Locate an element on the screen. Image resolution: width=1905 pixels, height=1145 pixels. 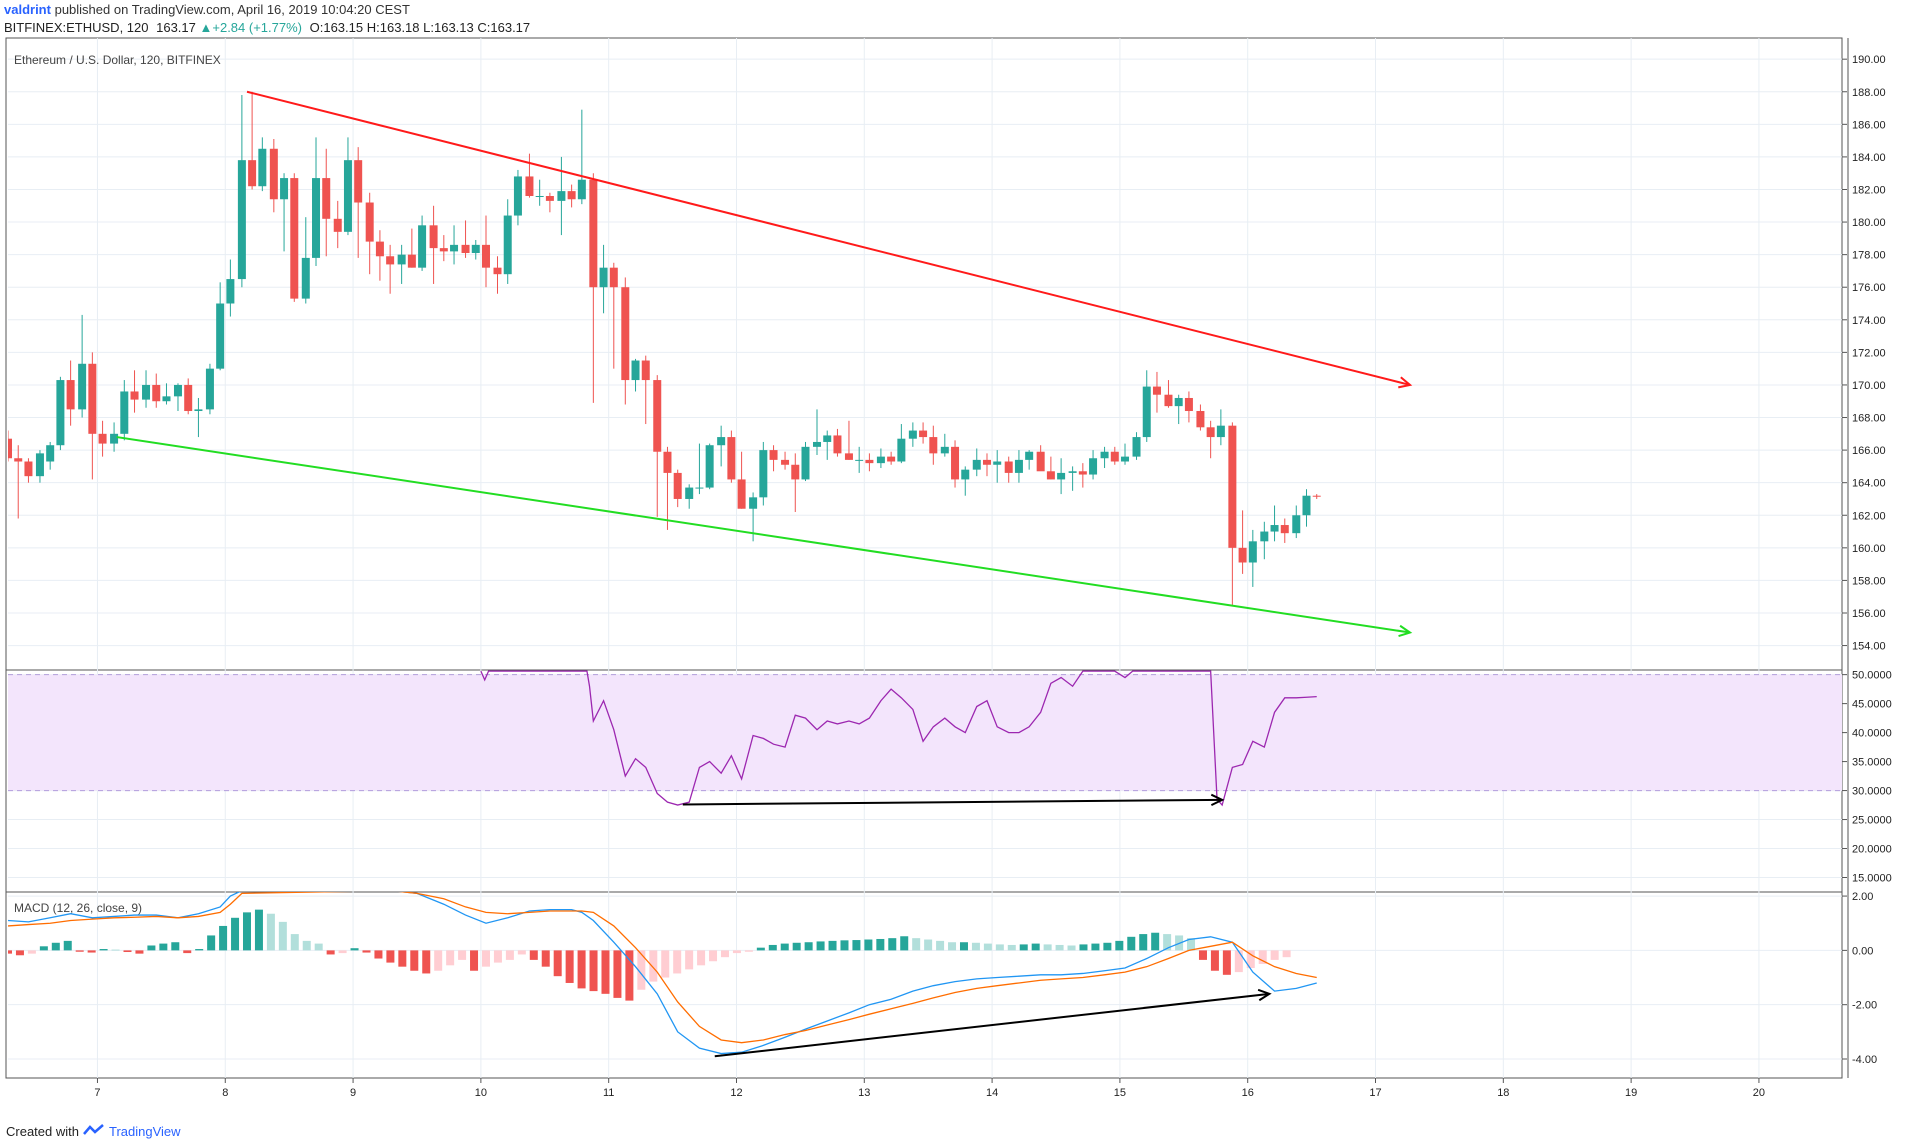
rsi-divergence-arrowhead is located at coordinates (1217, 800).